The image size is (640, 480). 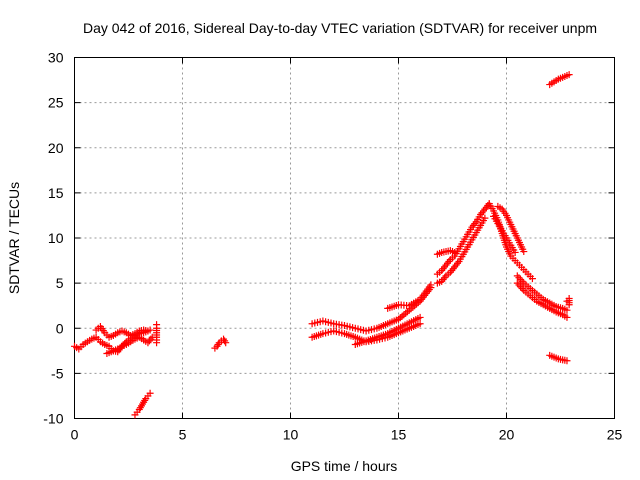 I want to click on y-tick-label: 10, so click(x=56, y=238).